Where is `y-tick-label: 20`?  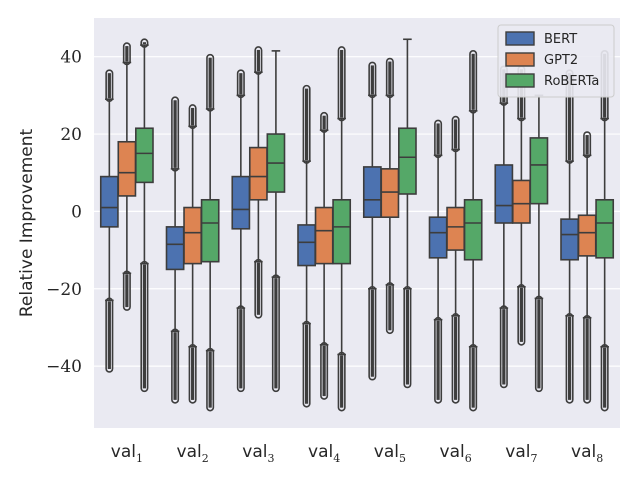 y-tick-label: 20 is located at coordinates (71, 135).